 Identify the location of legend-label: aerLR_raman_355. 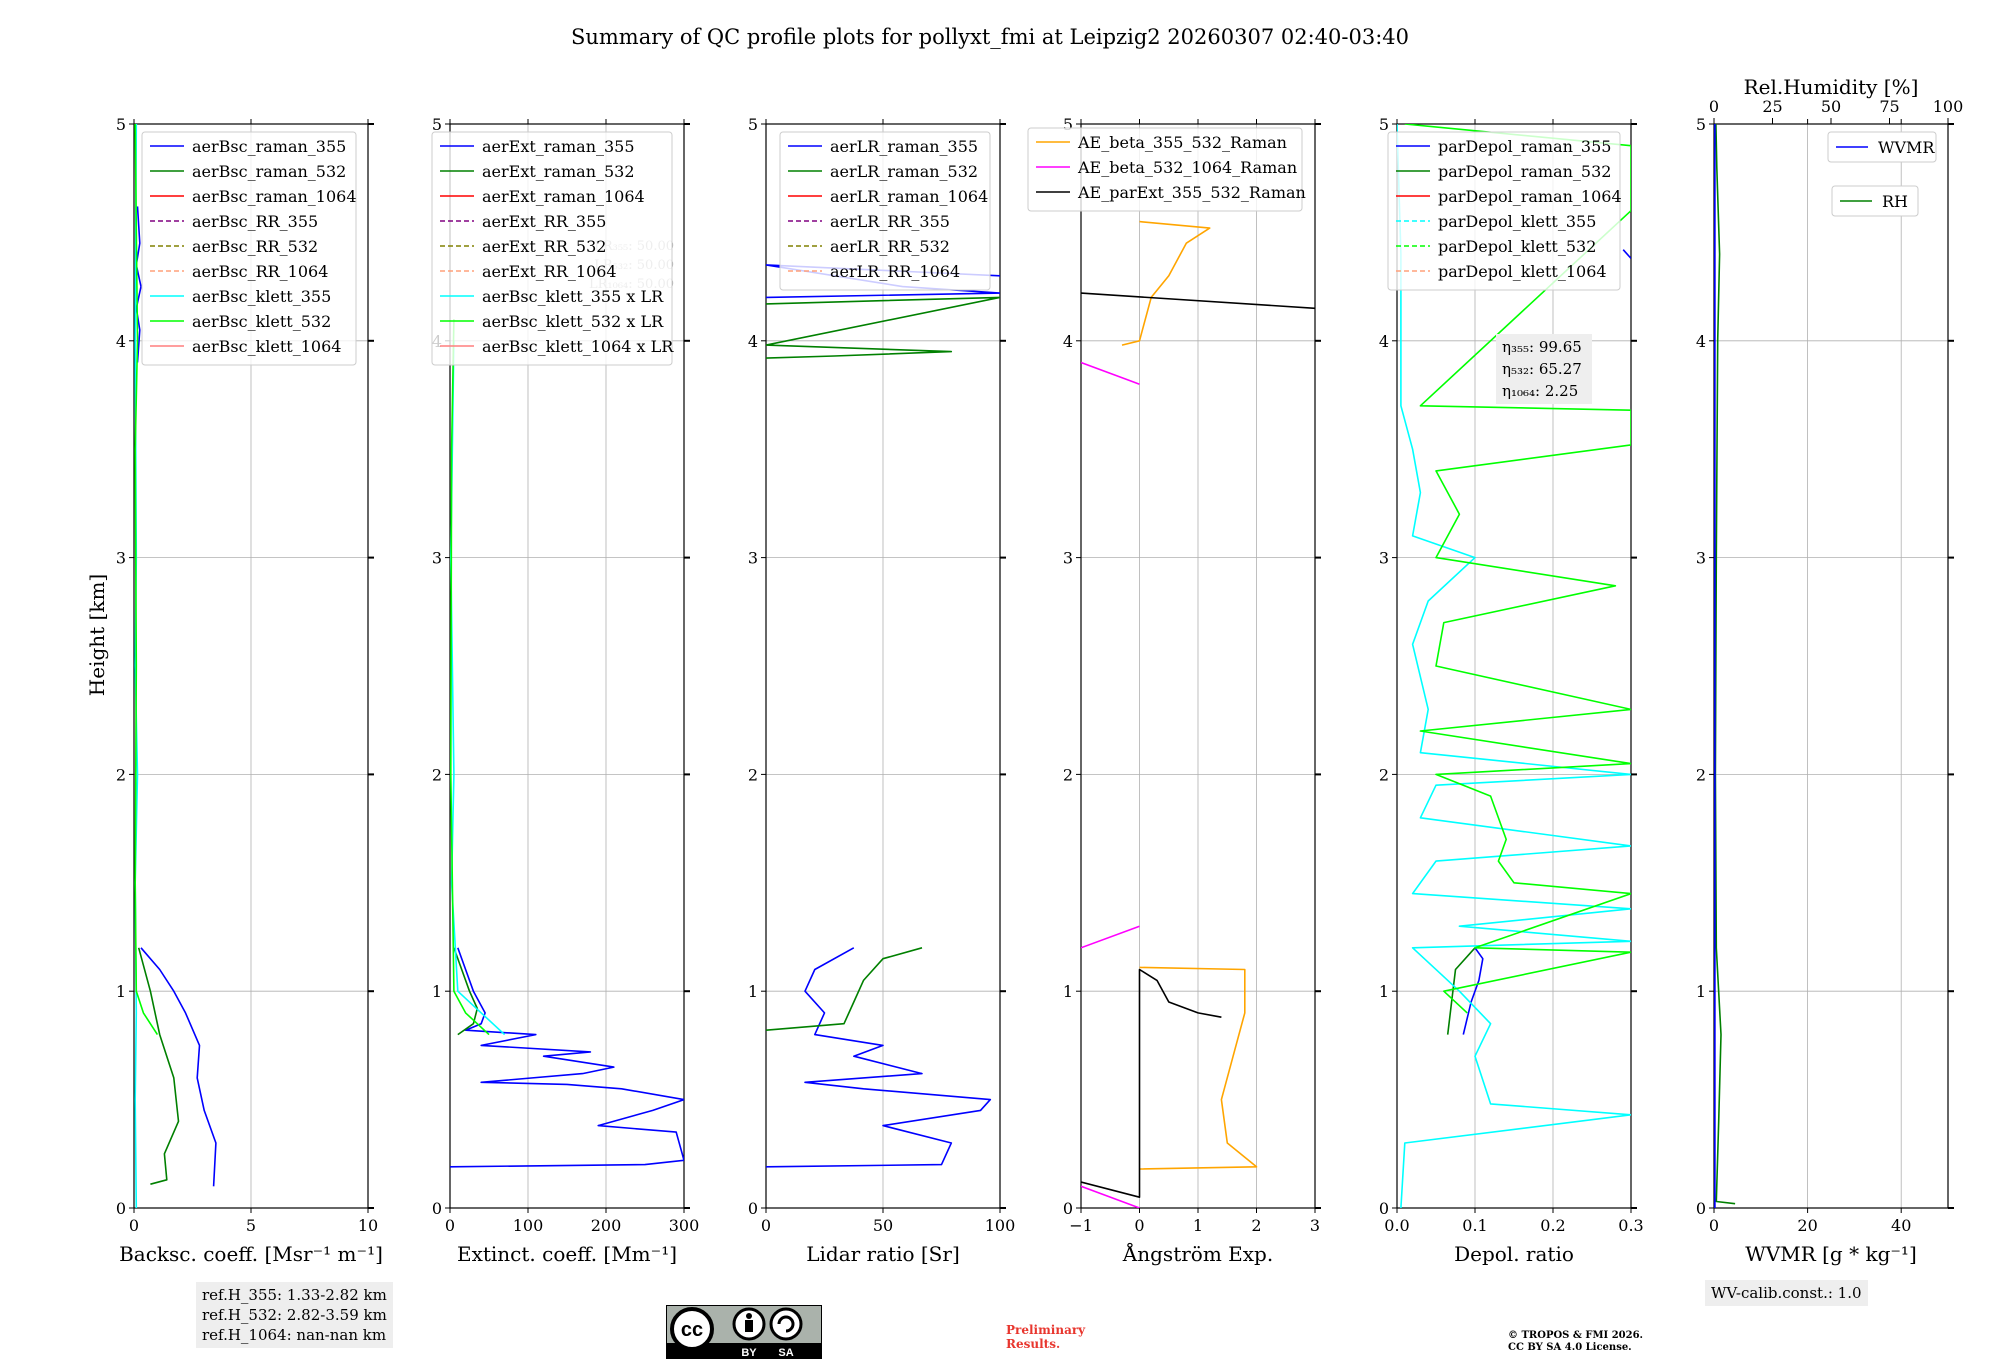
(904, 146).